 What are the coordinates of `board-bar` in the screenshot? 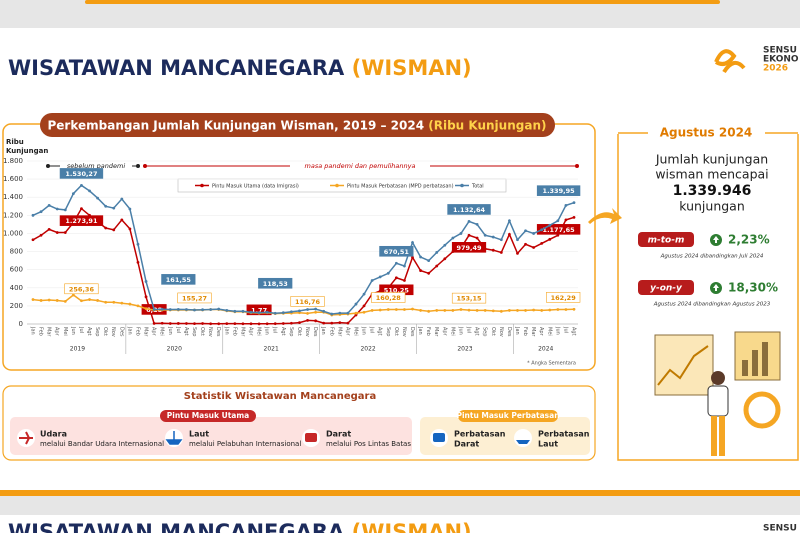 It's located at (745, 368).